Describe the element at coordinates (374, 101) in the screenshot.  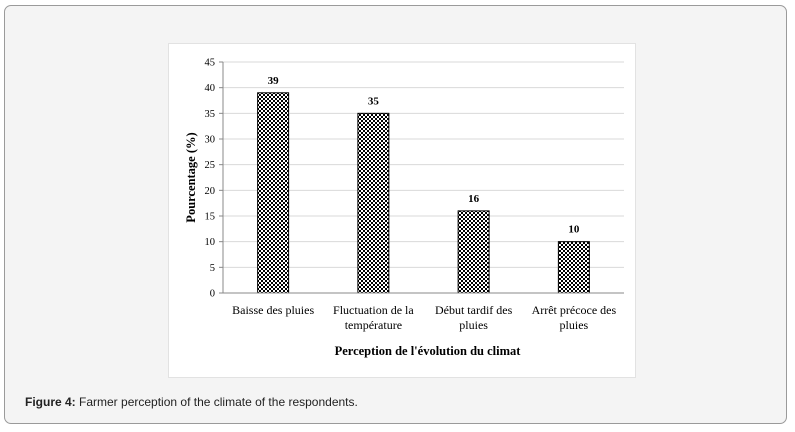
I see `data-label: 35` at that location.